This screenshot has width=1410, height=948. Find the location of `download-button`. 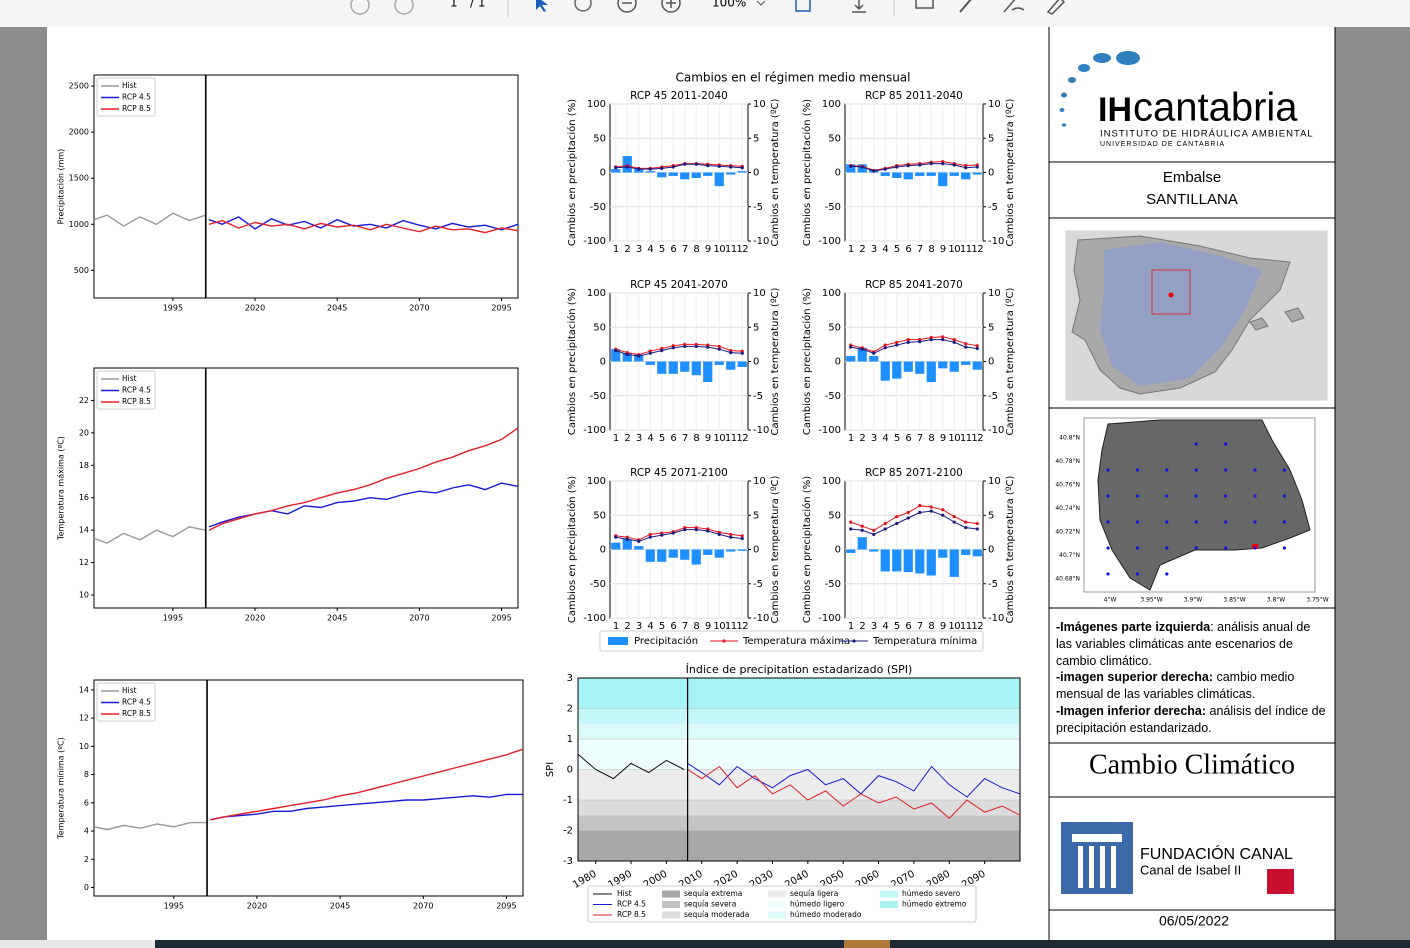

download-button is located at coordinates (859, 6).